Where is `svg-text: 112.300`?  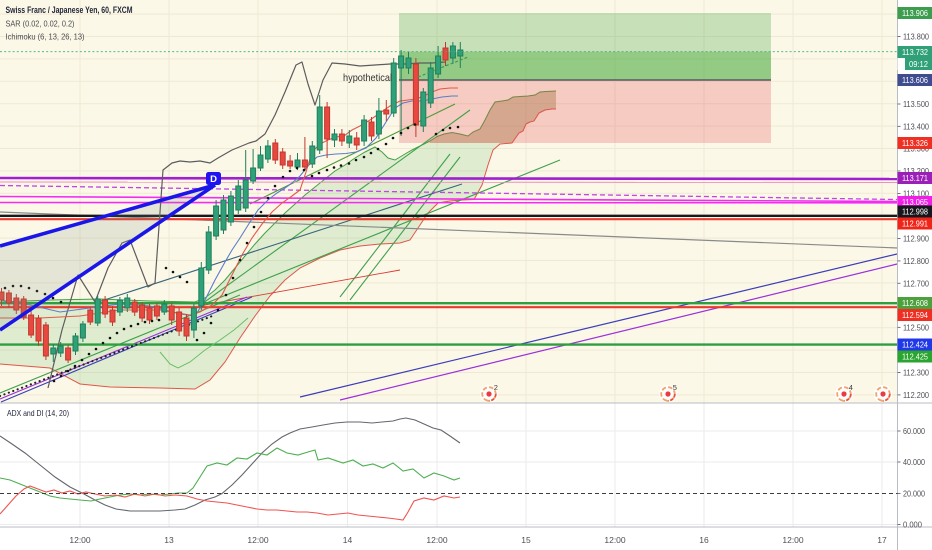
svg-text: 112.300 is located at coordinates (916, 373).